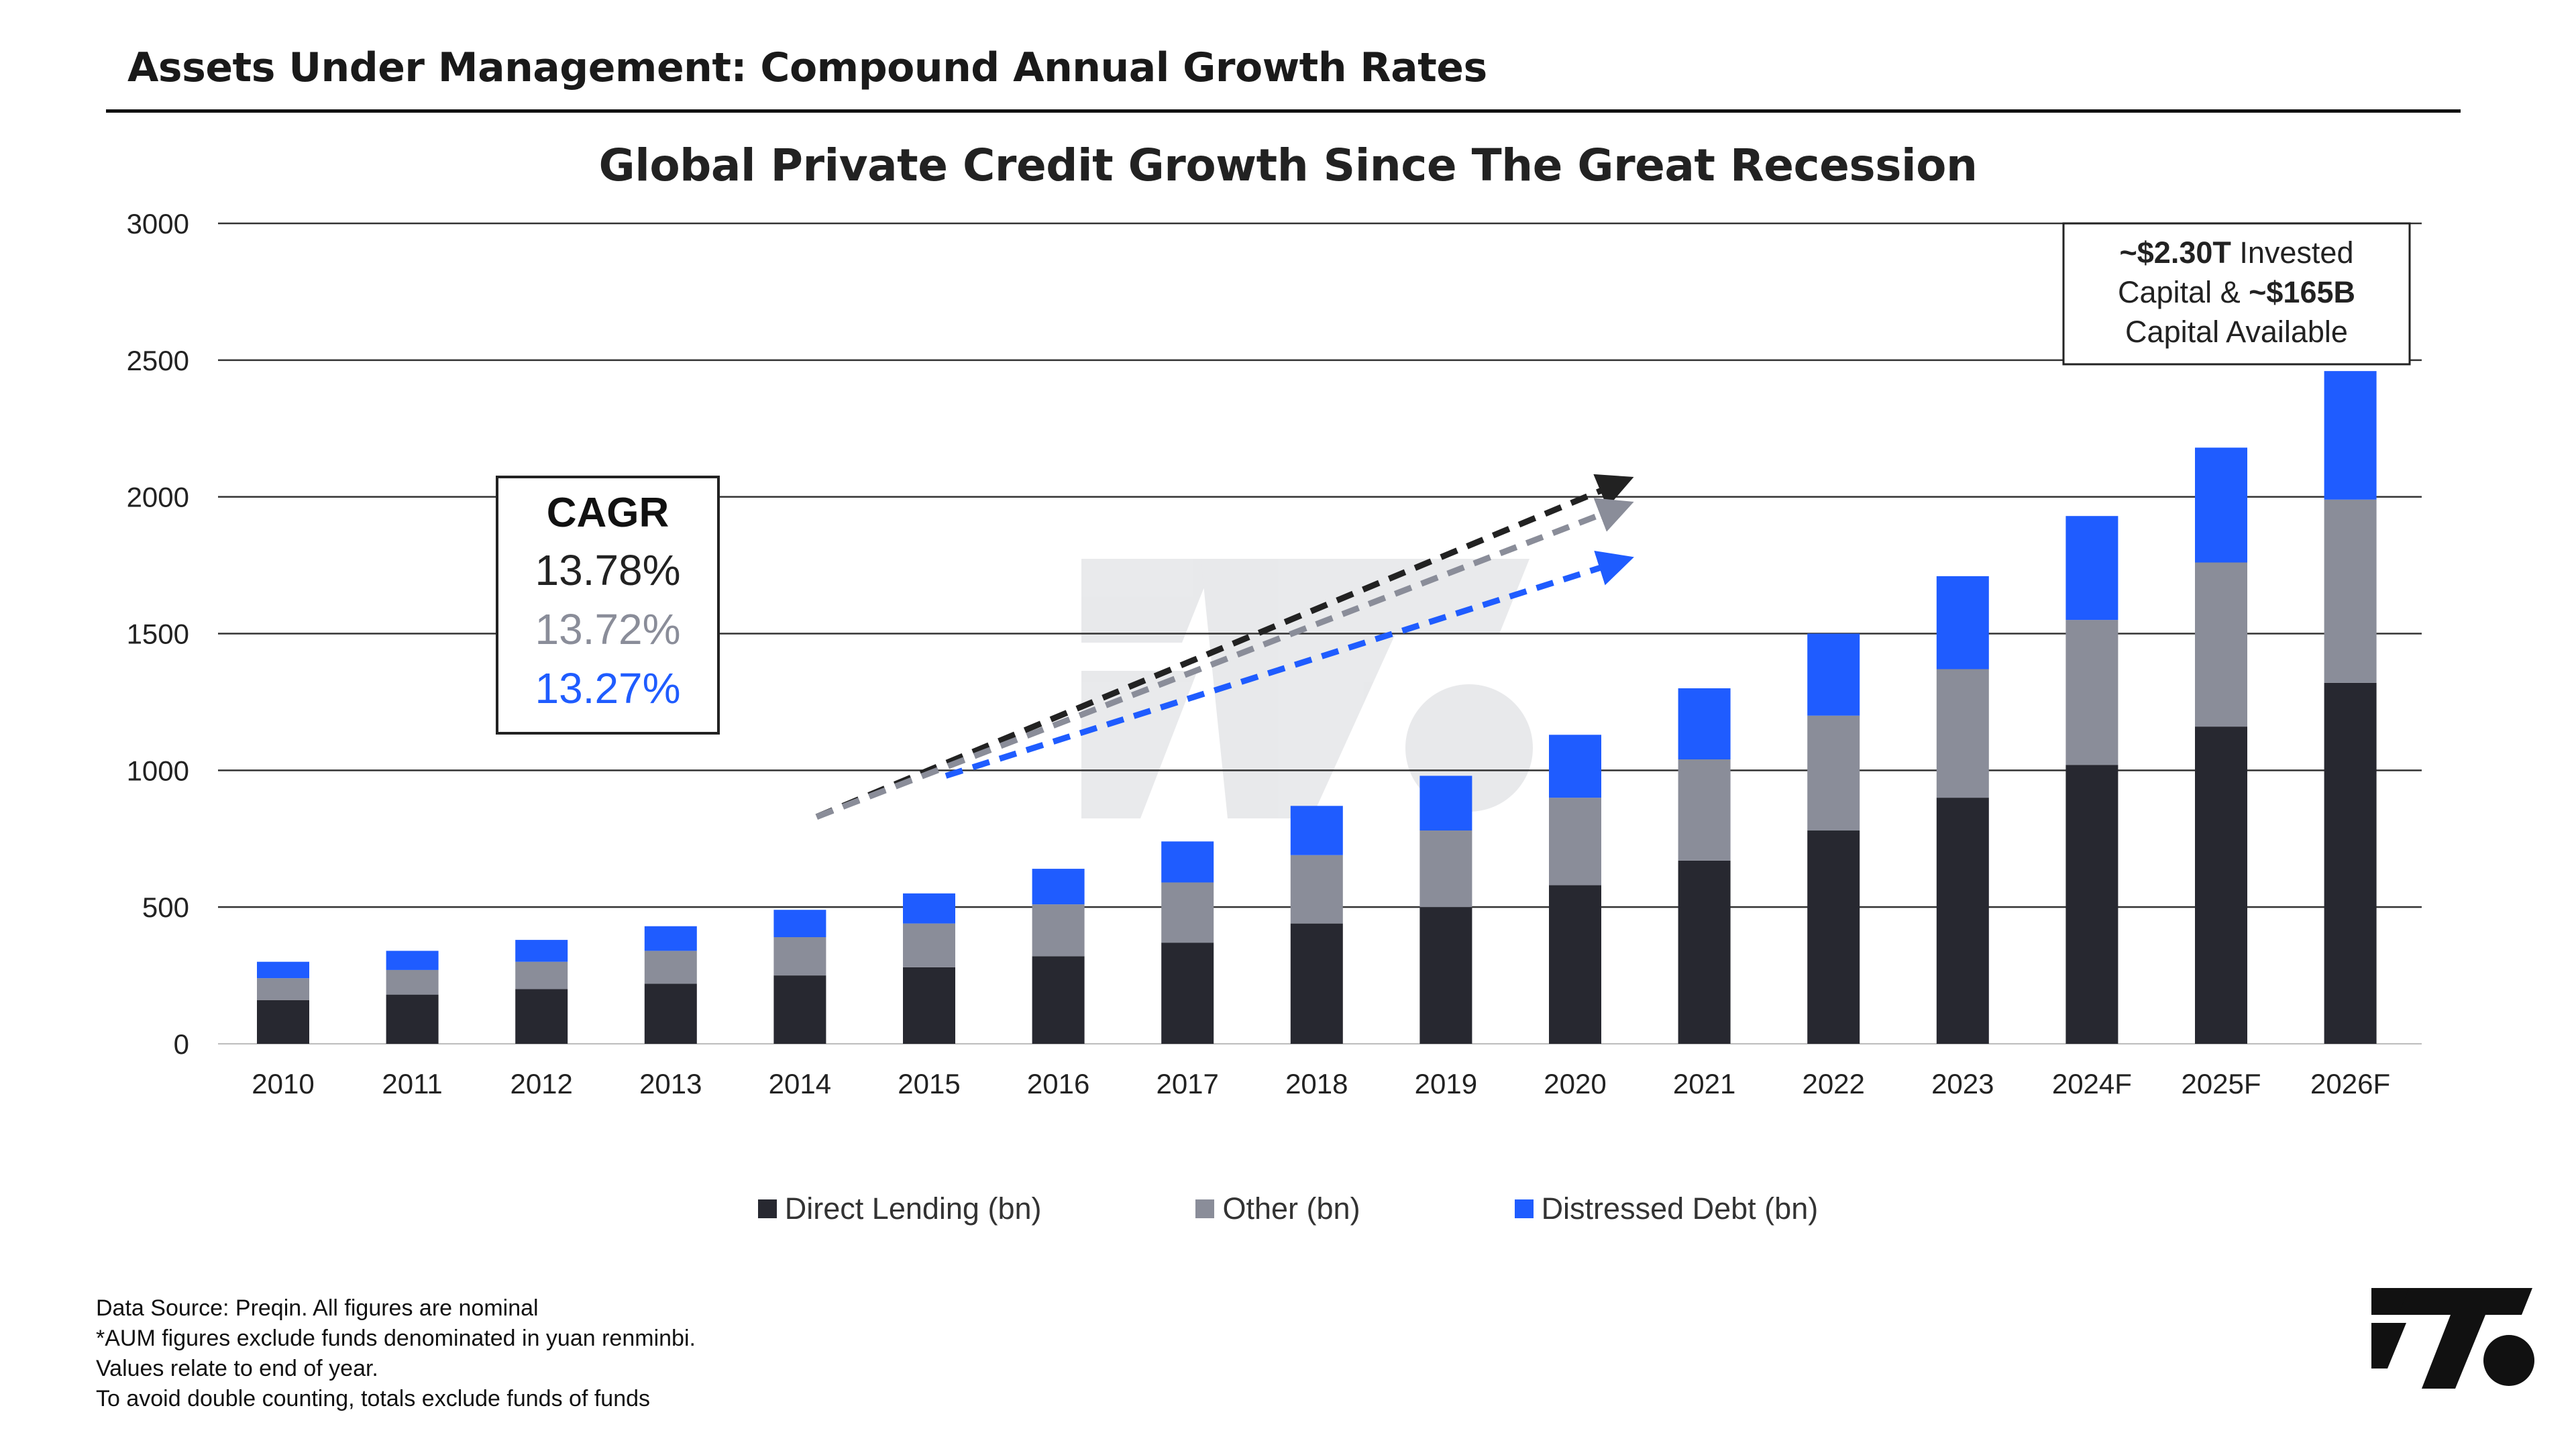 The image size is (2576, 1449). What do you see at coordinates (158, 223) in the screenshot?
I see `y-tick-label: 3000` at bounding box center [158, 223].